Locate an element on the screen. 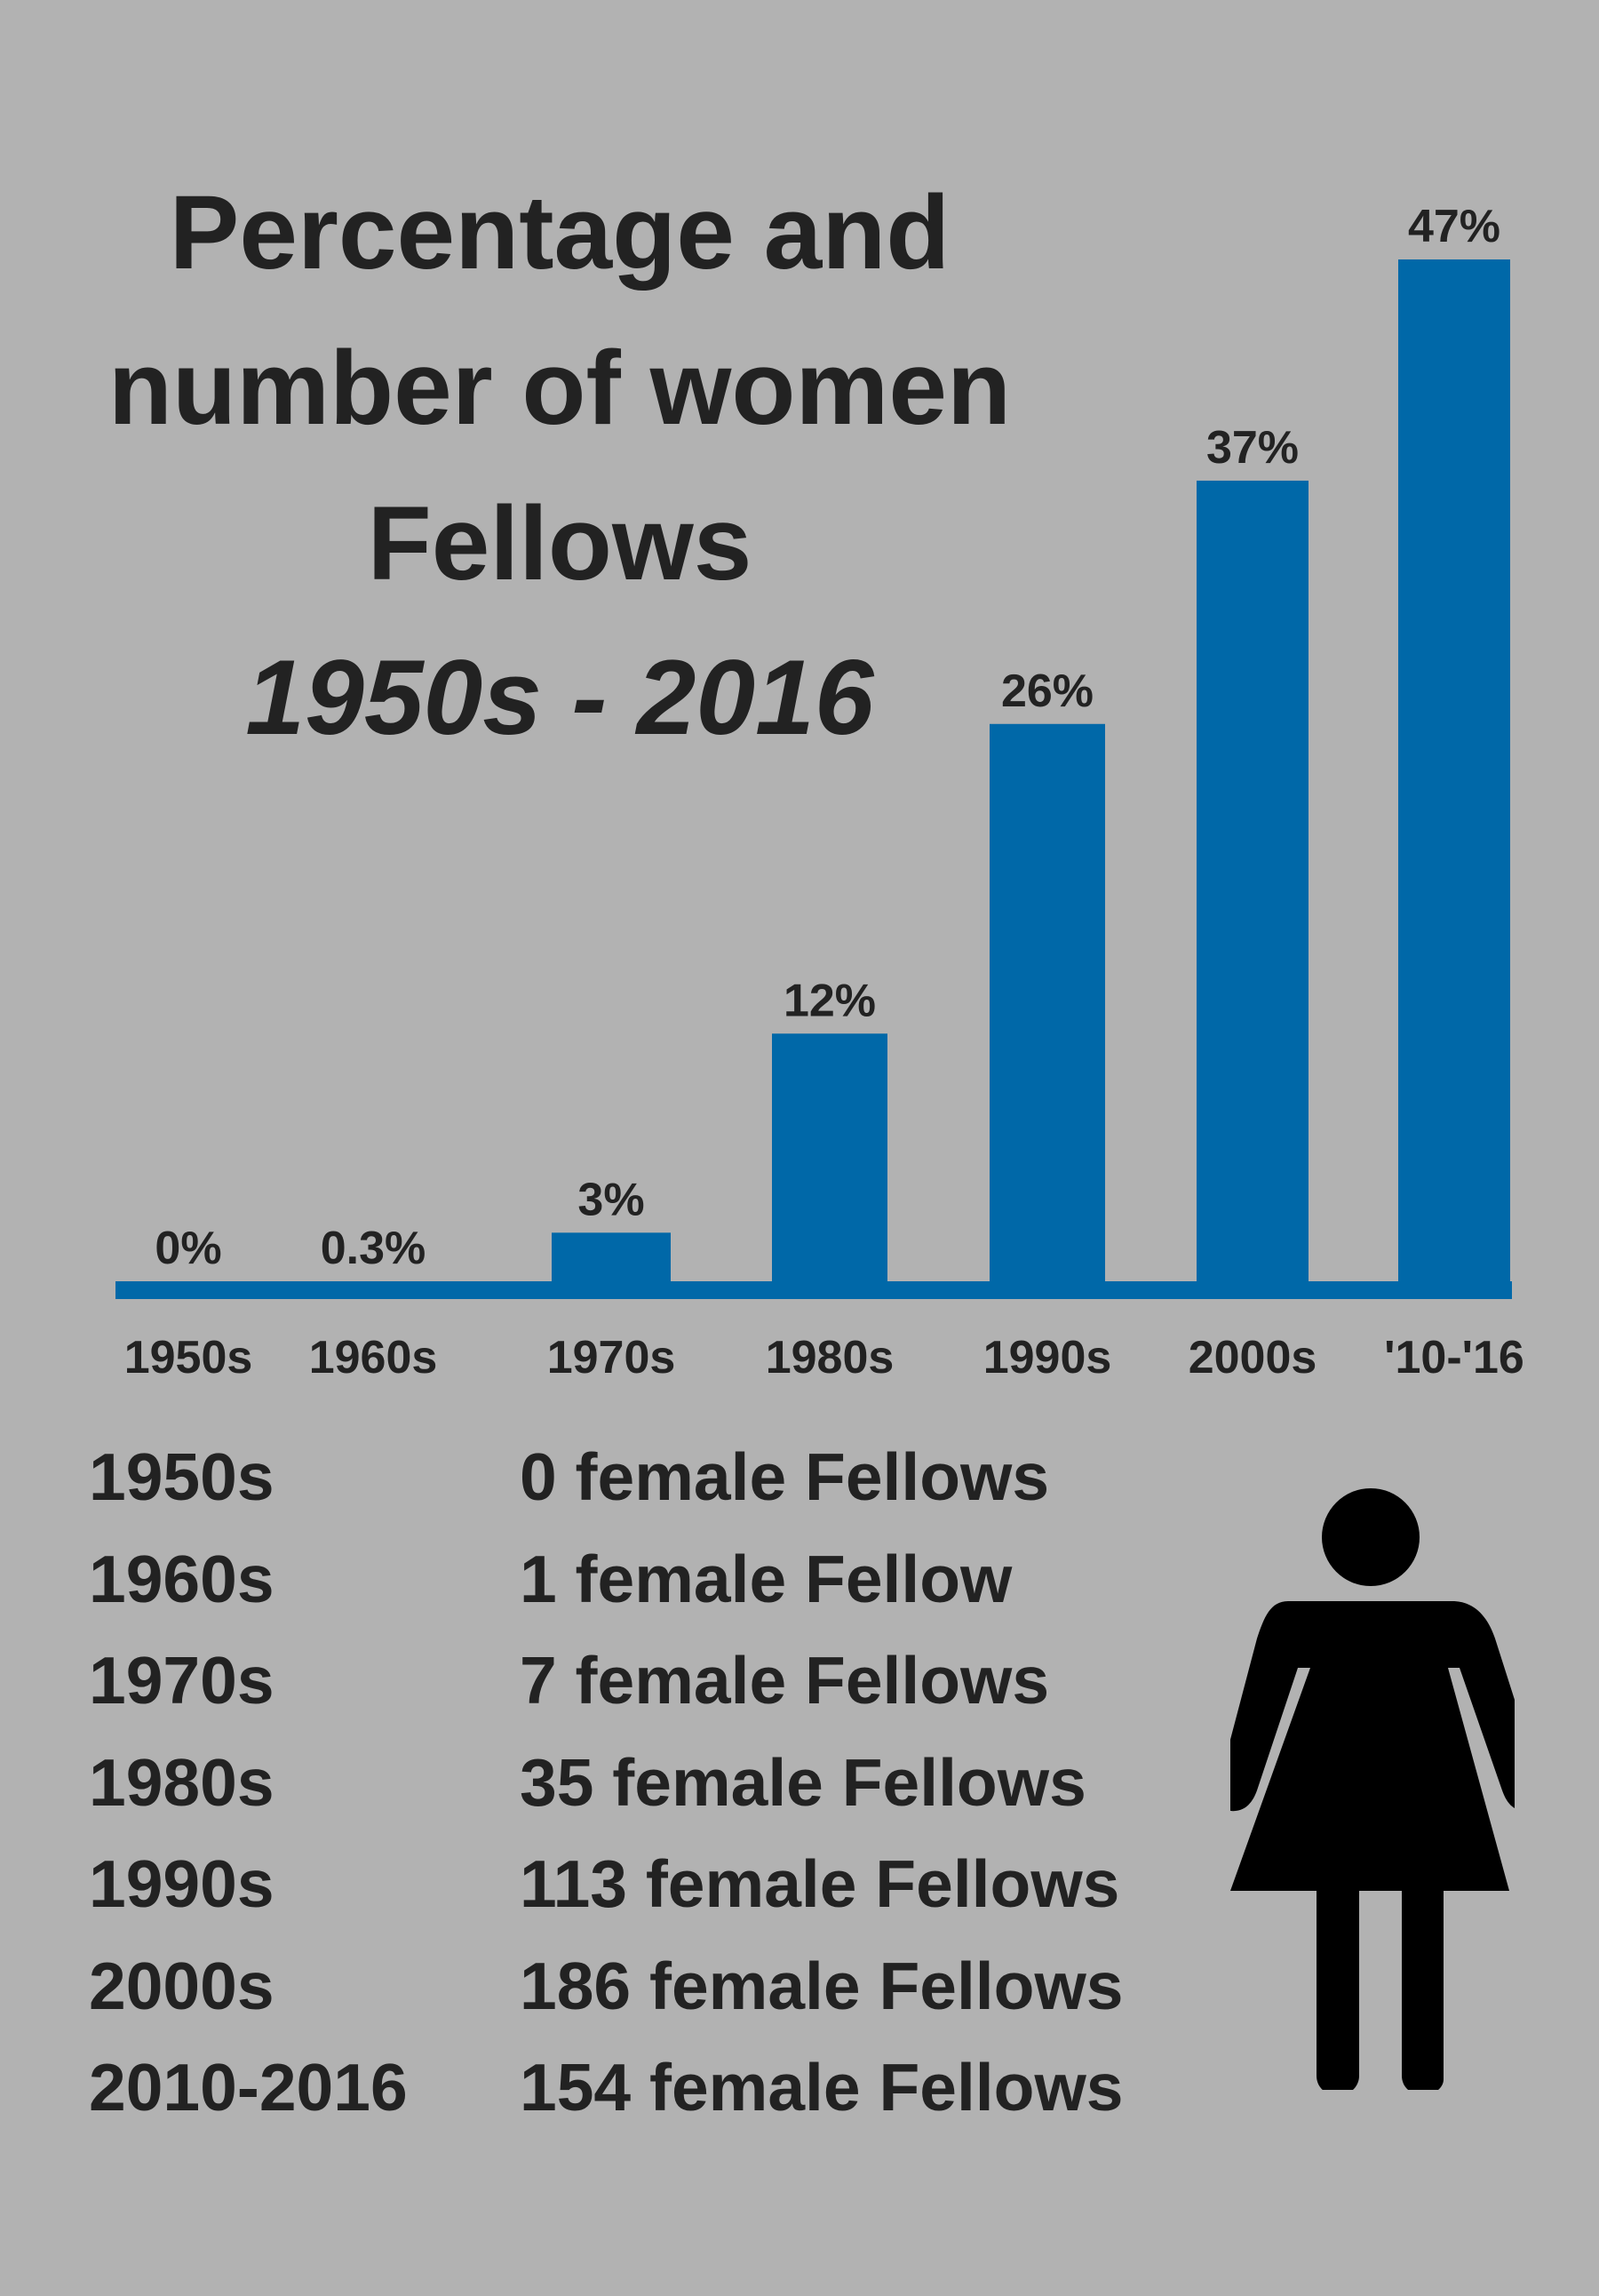  x-tick-label: 1990s is located at coordinates (1047, 1358).